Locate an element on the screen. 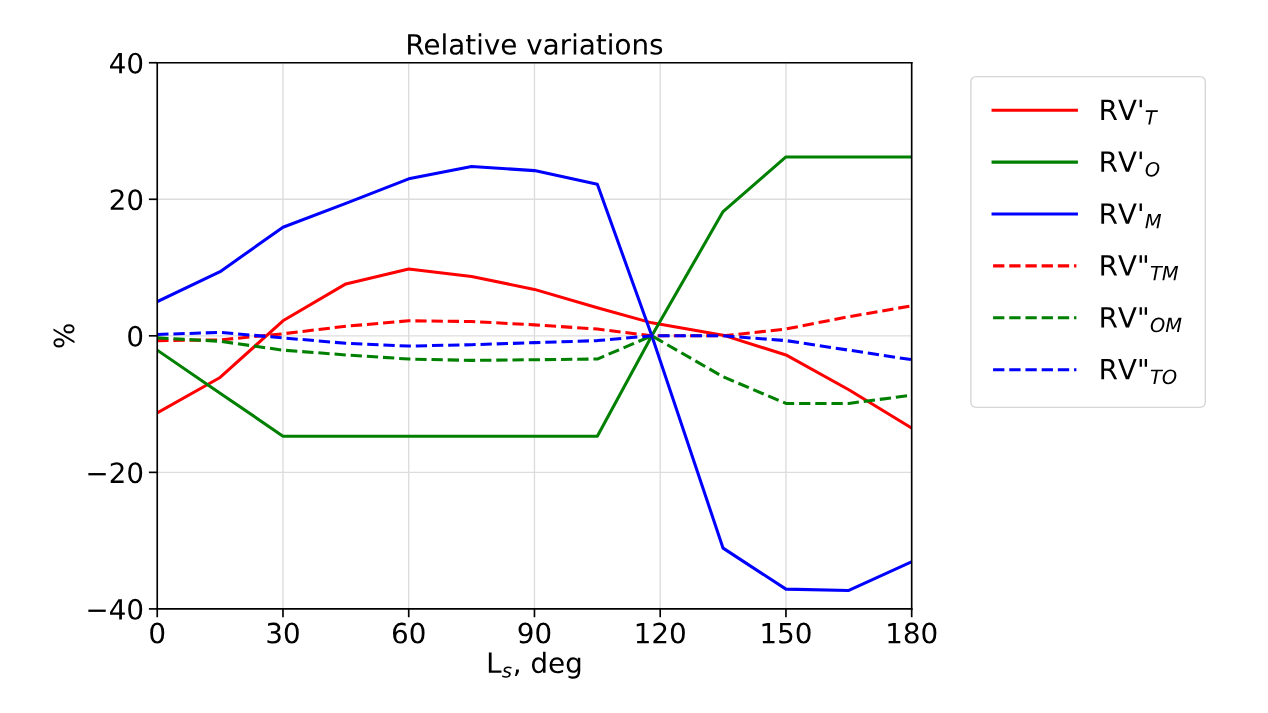 The width and height of the screenshot is (1268, 713). x-axis-title: L$_{s}$, deg is located at coordinates (534, 665).